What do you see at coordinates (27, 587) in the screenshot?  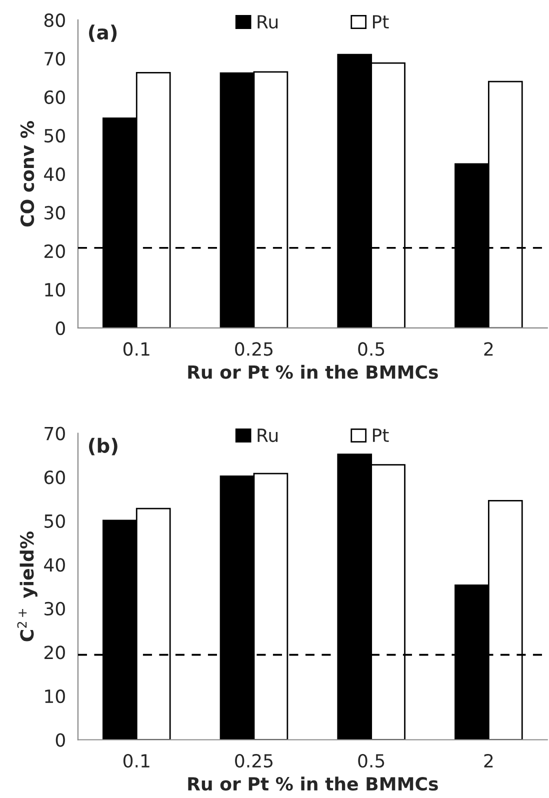 I see `y-axis-title: C$^{2+}$ yield%` at bounding box center [27, 587].